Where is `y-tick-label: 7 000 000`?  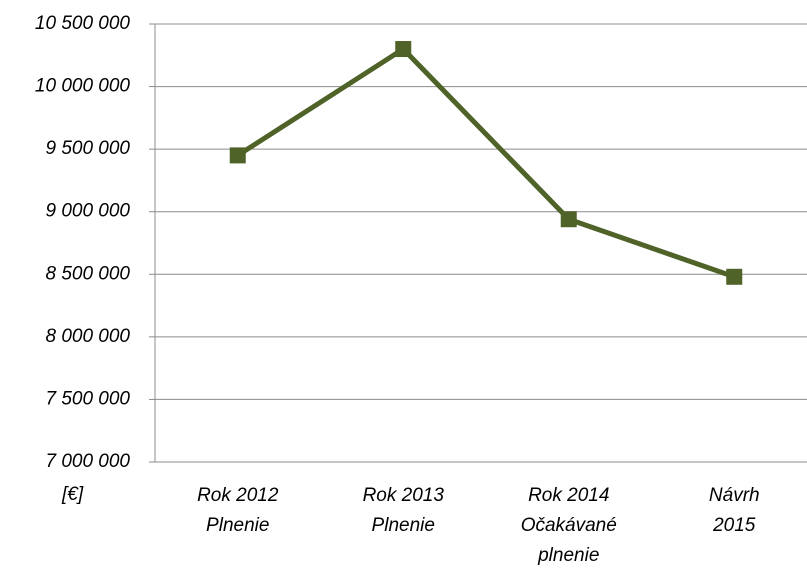 y-tick-label: 7 000 000 is located at coordinates (87, 461).